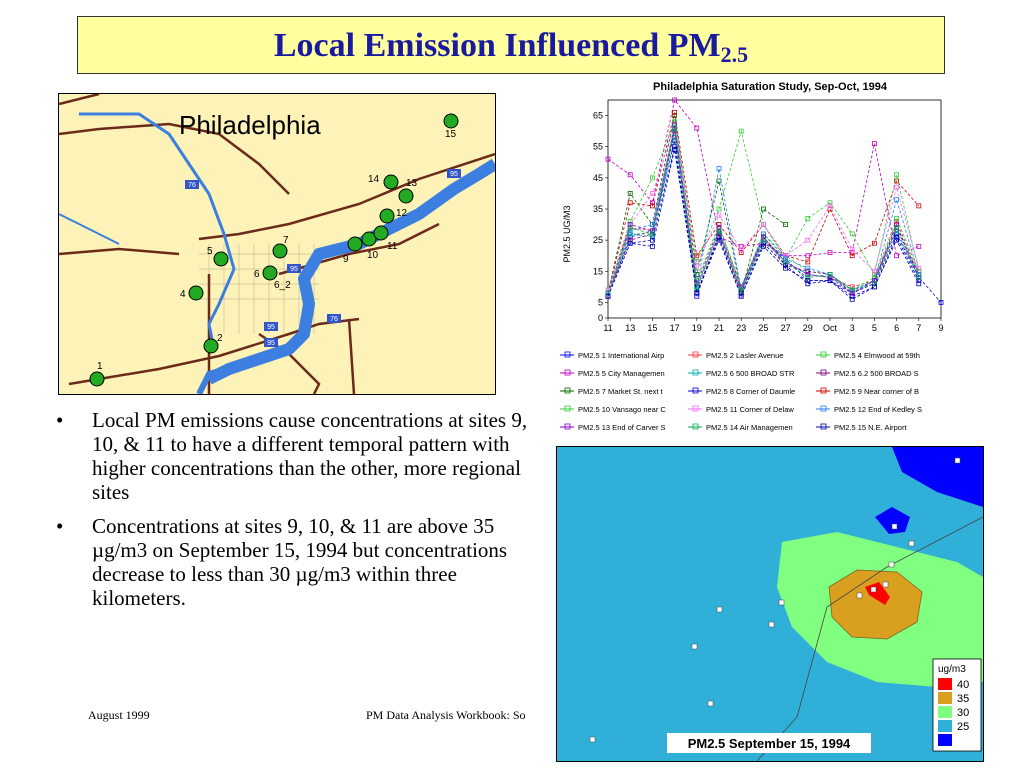  Describe the element at coordinates (621, 391) in the screenshot. I see `legend-label: PM2.5 7 Market St. next t` at that location.